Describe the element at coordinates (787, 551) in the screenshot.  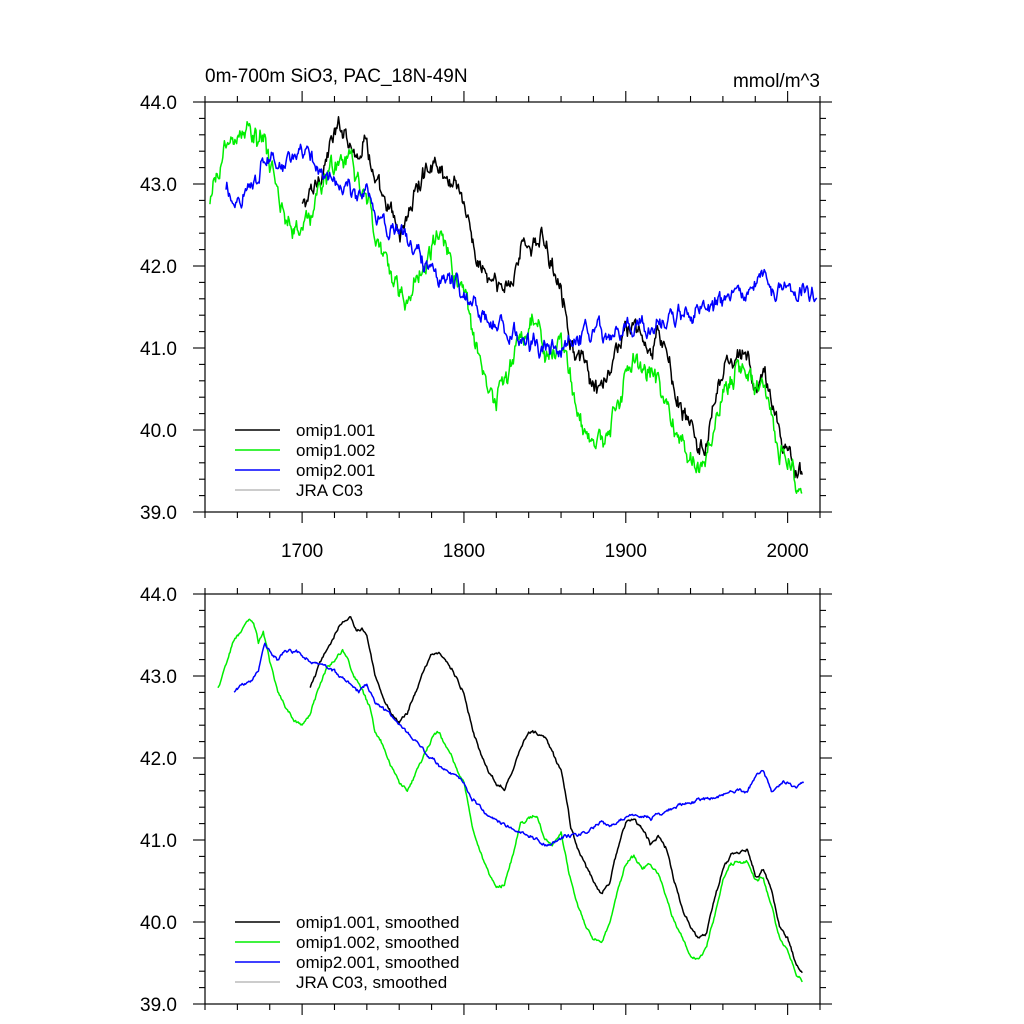
I see `x-tick-label: 2000` at that location.